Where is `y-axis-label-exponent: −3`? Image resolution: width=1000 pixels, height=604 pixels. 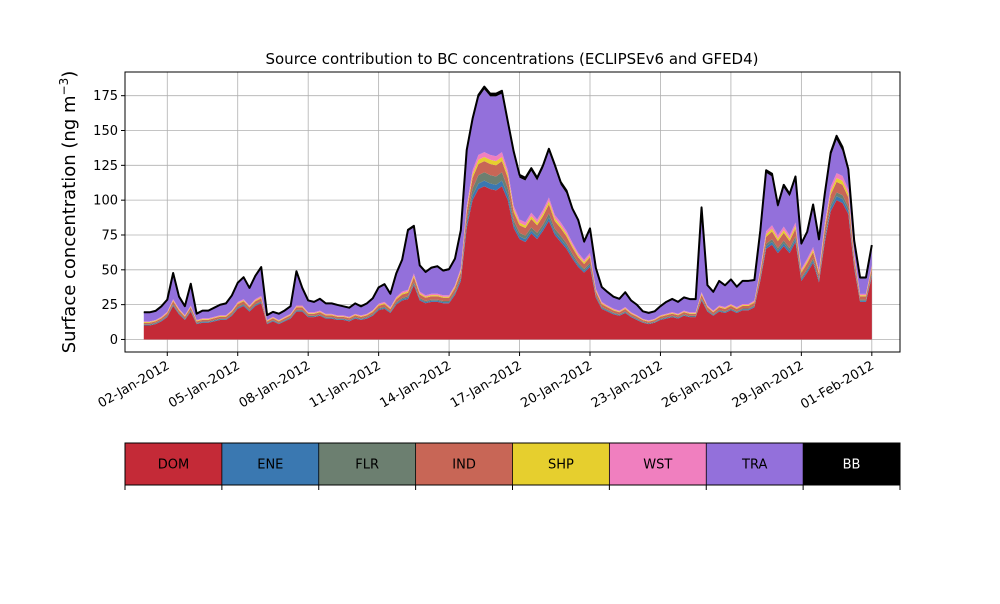 y-axis-label-exponent: −3 is located at coordinates (64, 87).